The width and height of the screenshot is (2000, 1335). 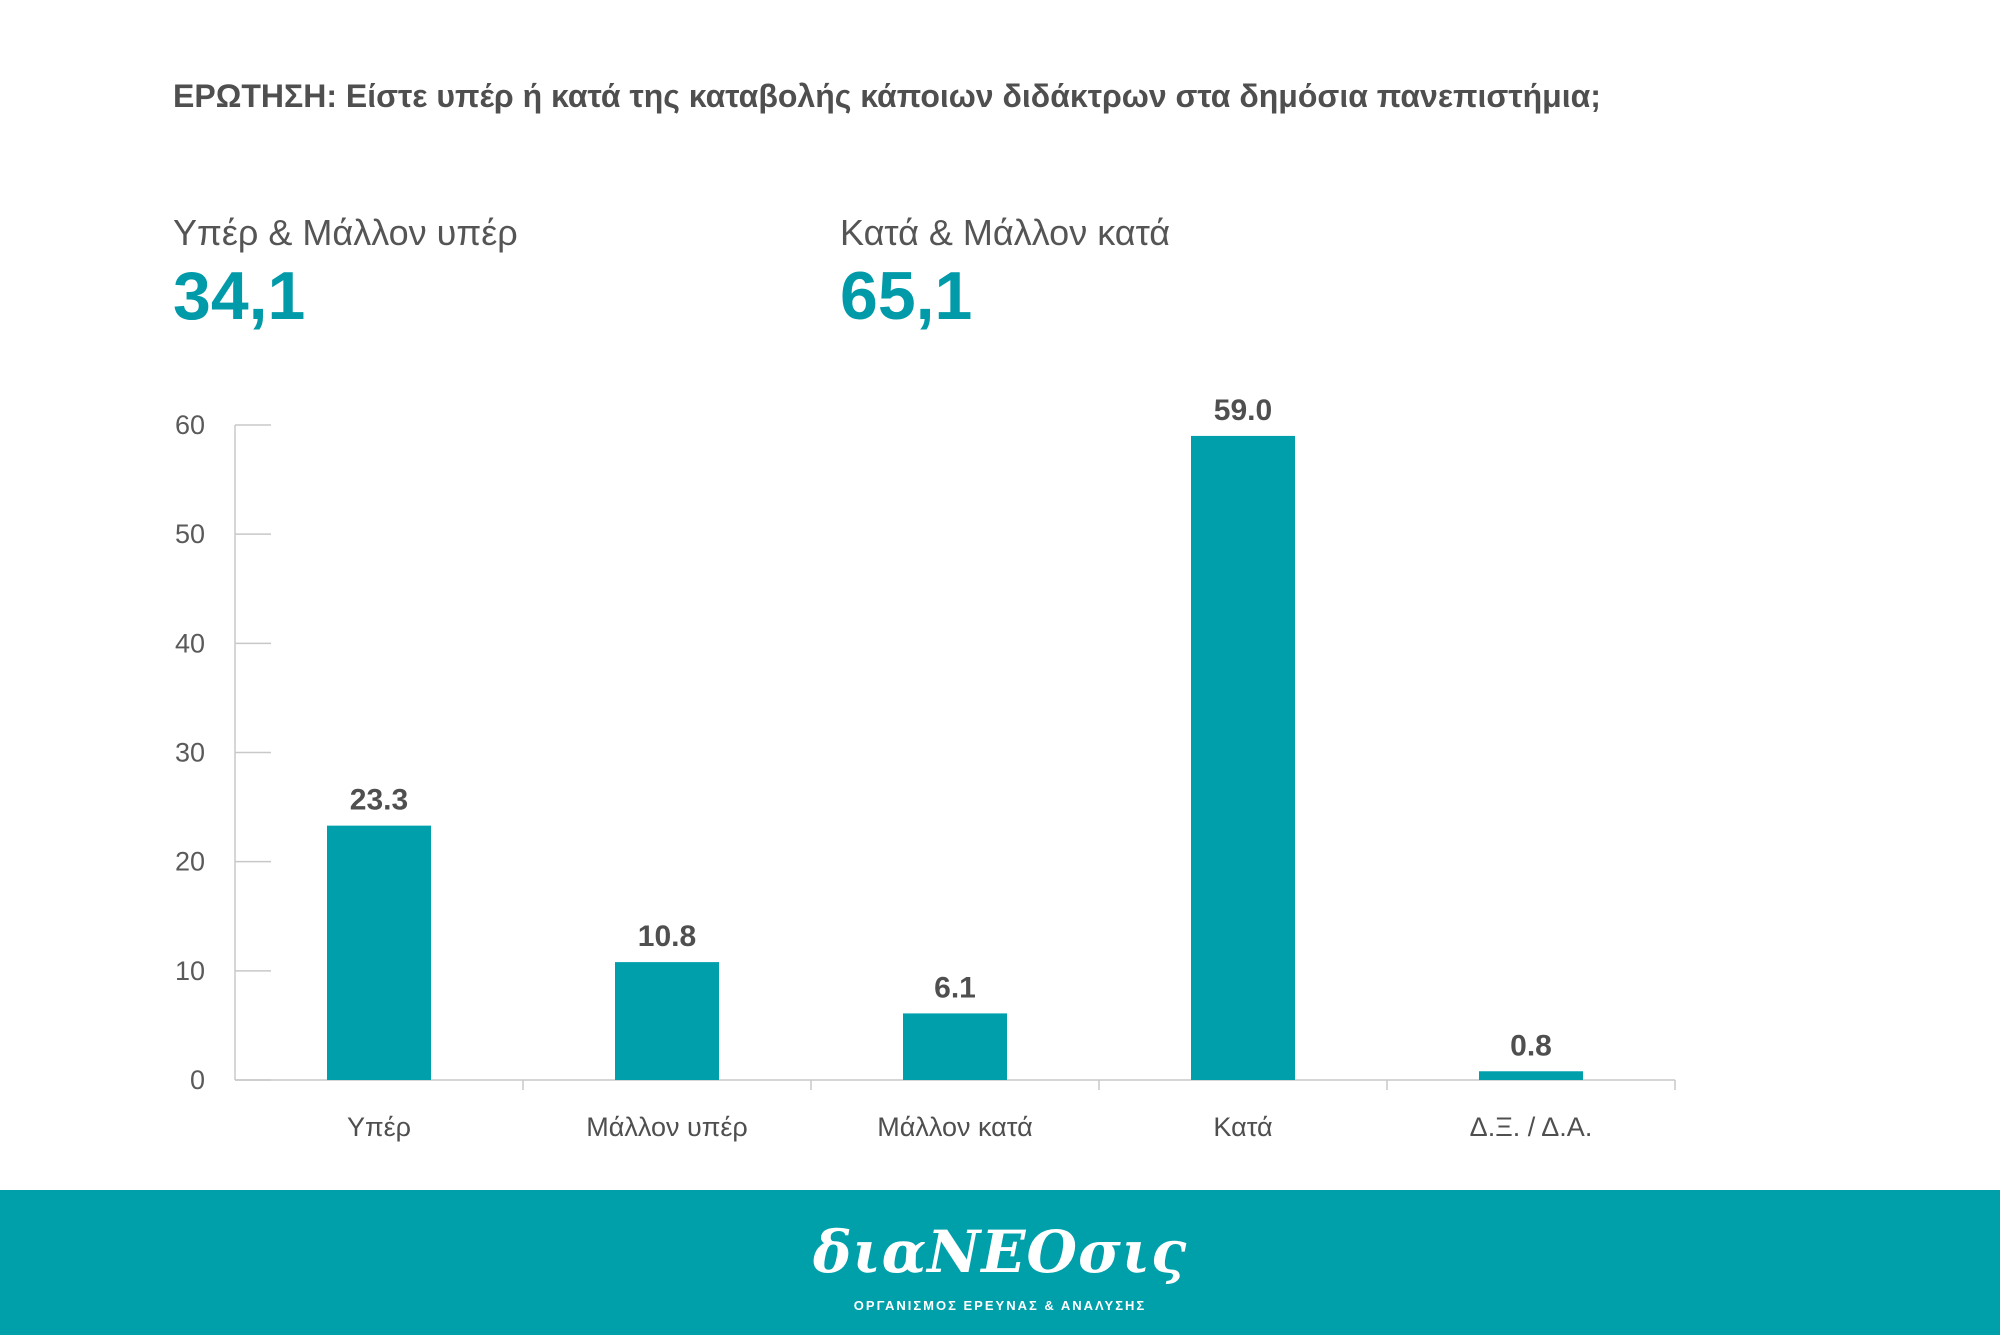 I want to click on y-tick-label: 10, so click(x=190, y=971).